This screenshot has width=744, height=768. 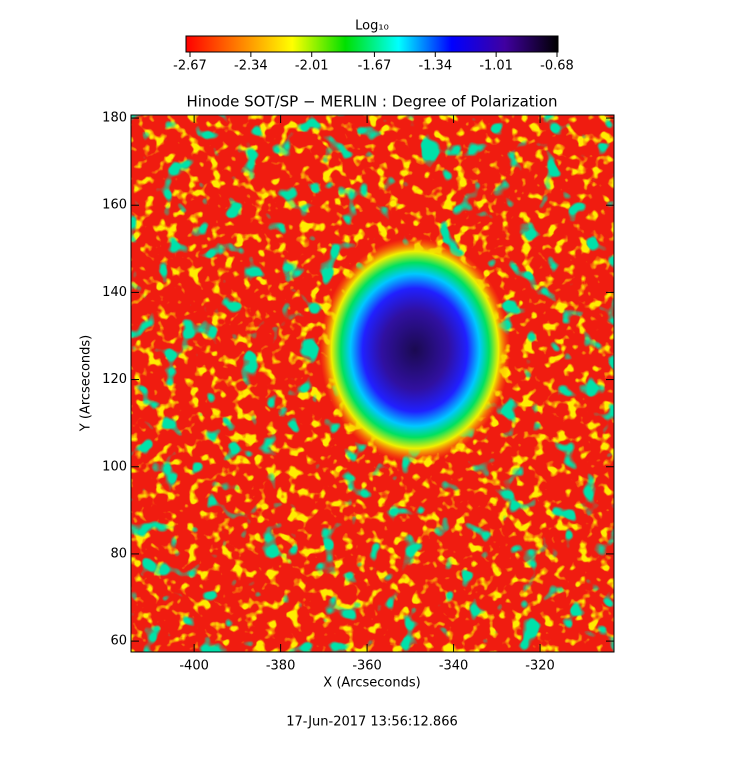 I want to click on colorbar-label: Log₁₀, so click(x=372, y=26).